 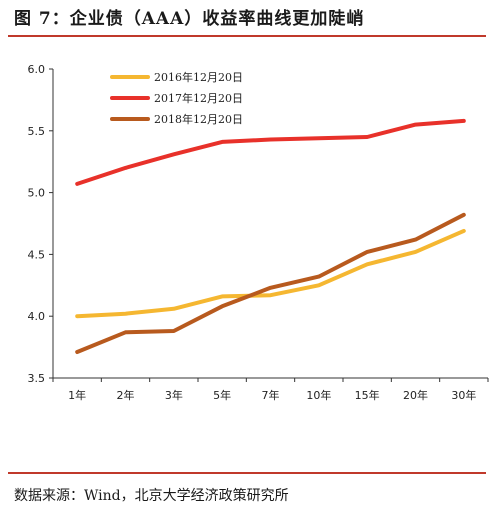 I want to click on title-divider, so click(x=247, y=36).